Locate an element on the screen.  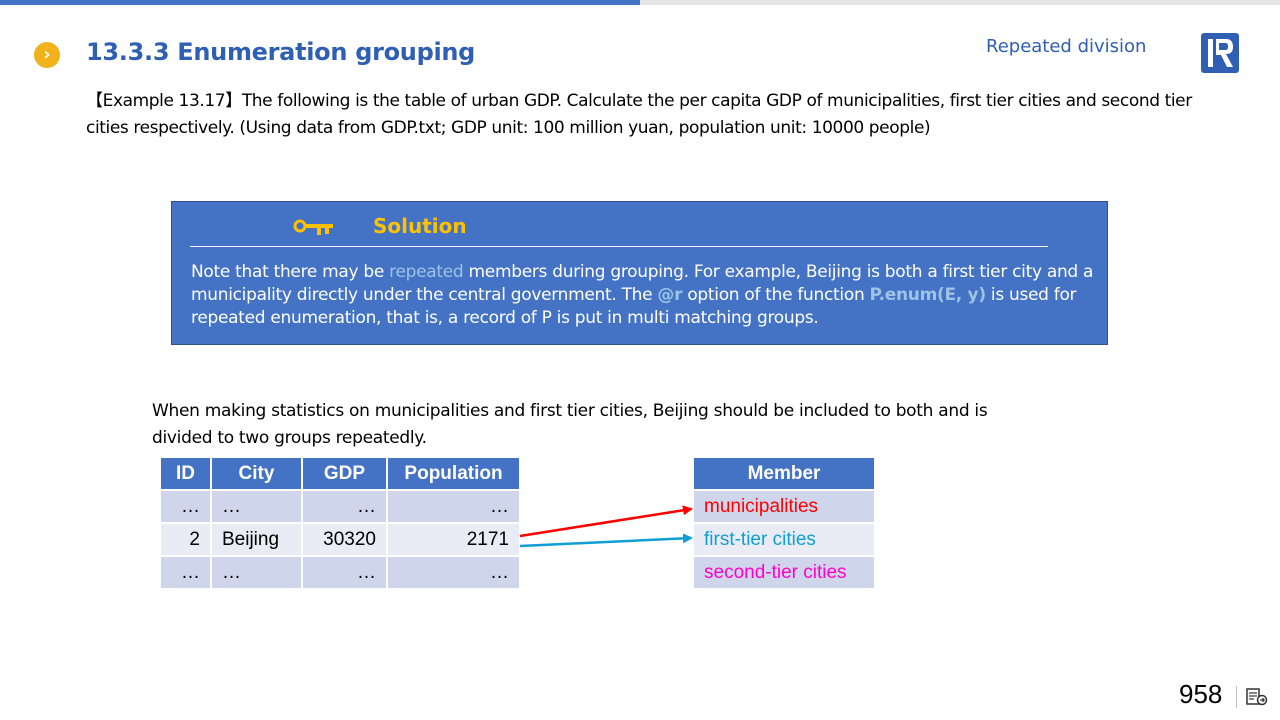
member-second-tier: second-tier cities is located at coordinates (784, 572).